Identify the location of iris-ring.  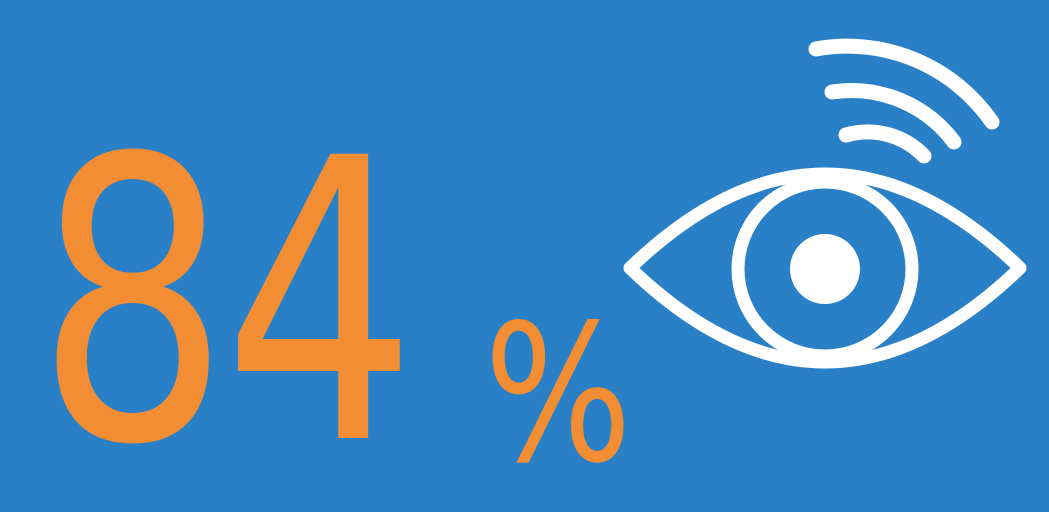
(825, 269).